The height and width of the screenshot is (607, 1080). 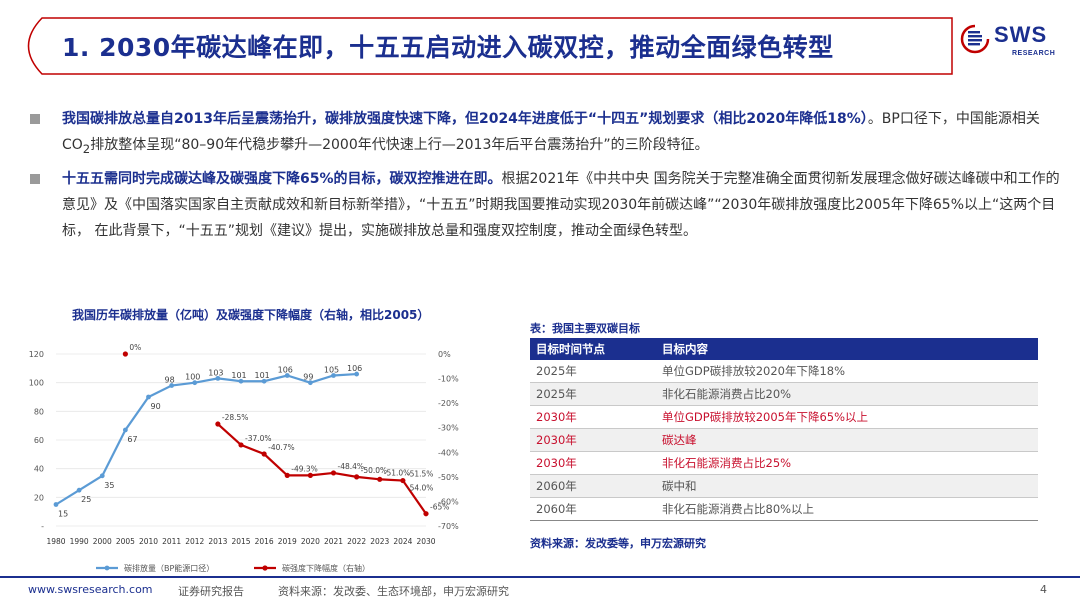 I want to click on y-tick-label: 60, so click(x=39, y=440).